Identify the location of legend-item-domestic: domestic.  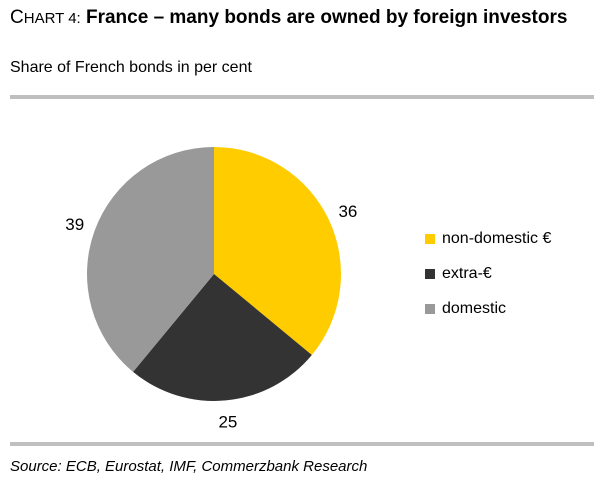
(488, 309).